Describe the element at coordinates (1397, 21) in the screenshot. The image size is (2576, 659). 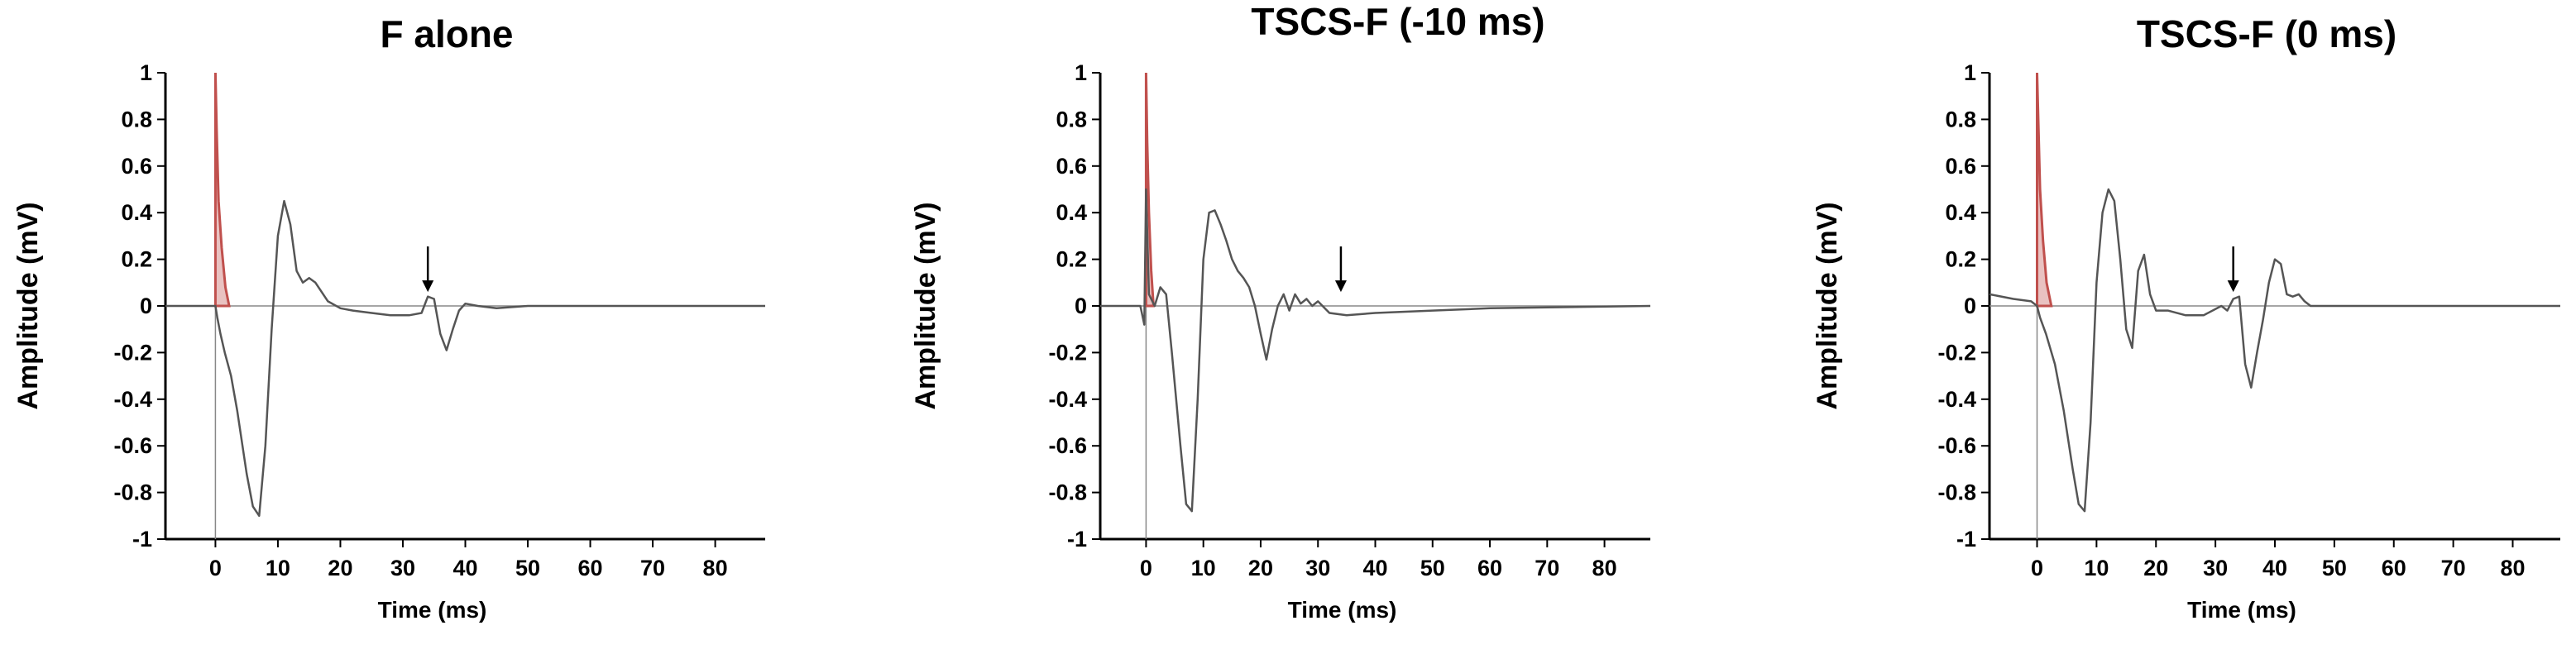
I see `chart-title: TSCS-F (-10 ms)` at that location.